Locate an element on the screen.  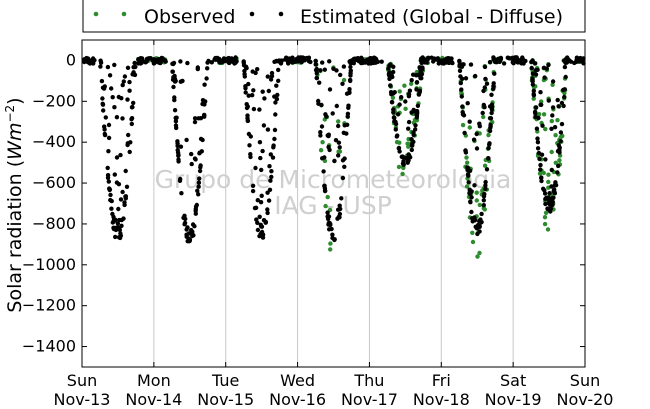
legend-estimated-marker is located at coordinates (281, 14).